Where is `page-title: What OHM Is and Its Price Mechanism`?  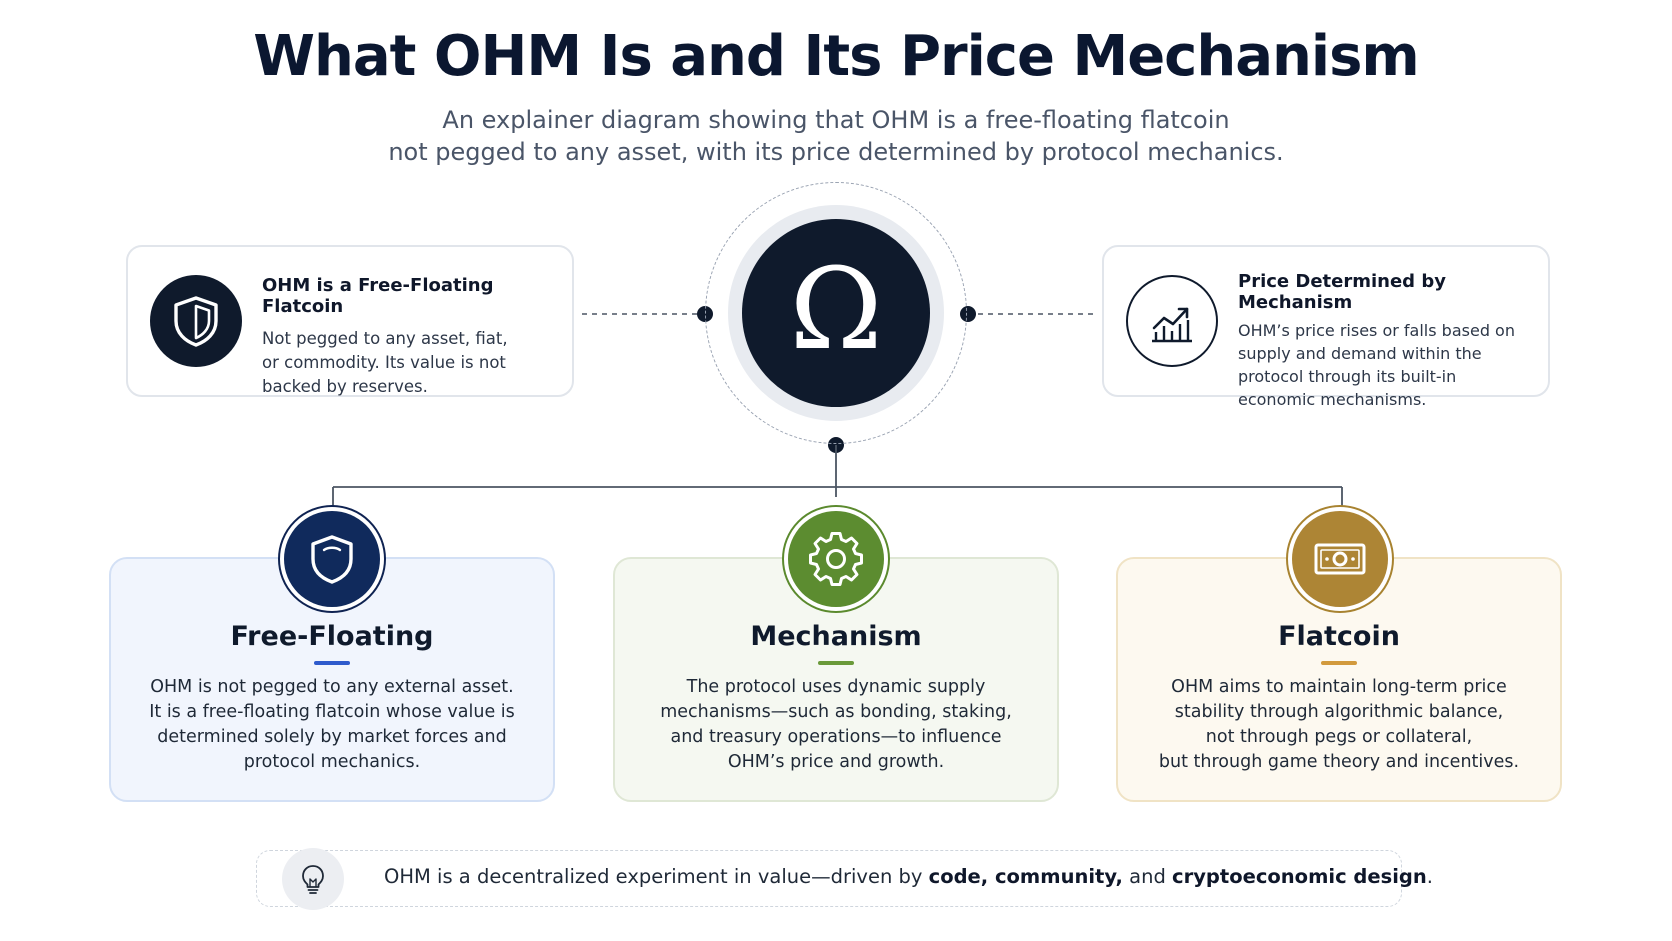
page-title: What OHM Is and Its Price Mechanism is located at coordinates (836, 56).